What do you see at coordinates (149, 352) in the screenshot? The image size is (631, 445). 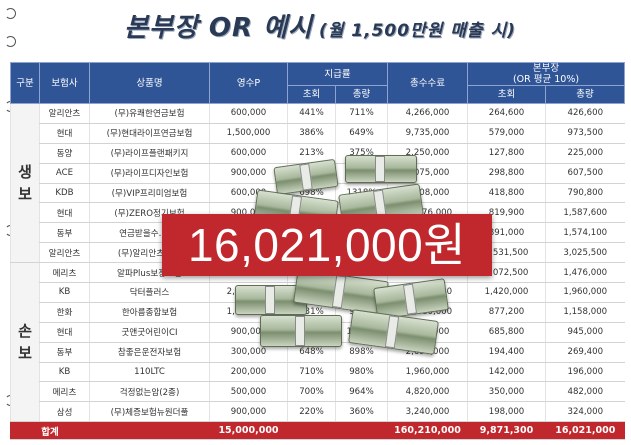 I see `cell-product: 참좋은운전자보험` at bounding box center [149, 352].